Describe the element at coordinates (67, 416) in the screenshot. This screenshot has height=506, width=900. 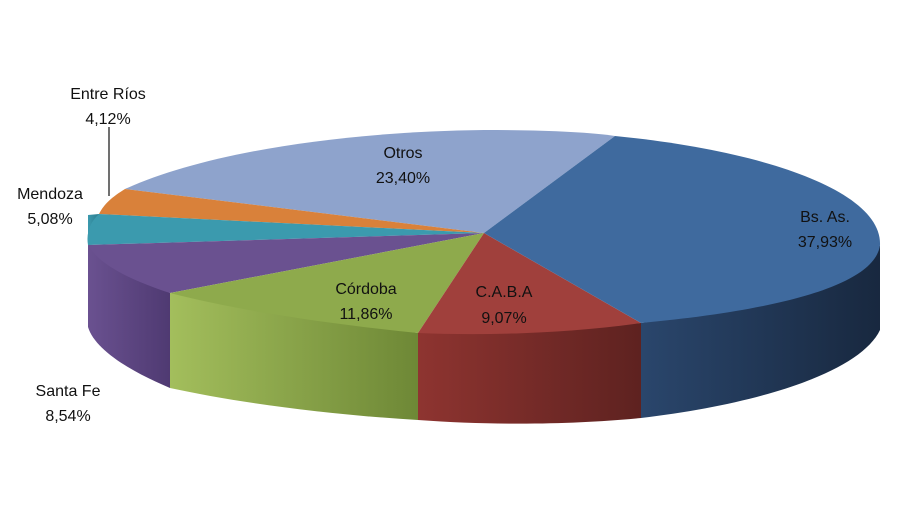
I see `label-value-santa-fe: 8,54%` at that location.